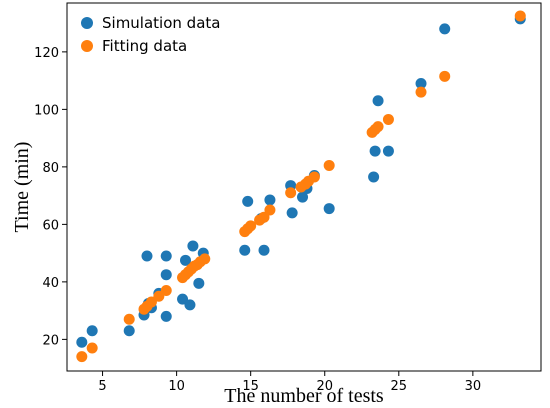 Image resolution: width=550 pixels, height=408 pixels. Describe the element at coordinates (50, 340) in the screenshot. I see `y-tick-label: 20` at that location.